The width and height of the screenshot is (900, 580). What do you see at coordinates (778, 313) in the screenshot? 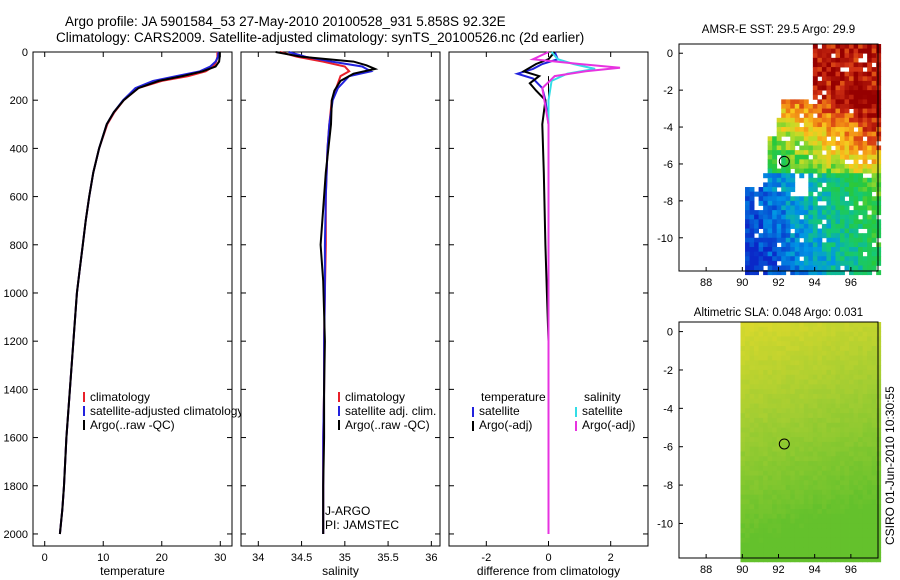
I see `map-title: Altimetric SLA: 0.048 Argo: 0.031` at bounding box center [778, 313].